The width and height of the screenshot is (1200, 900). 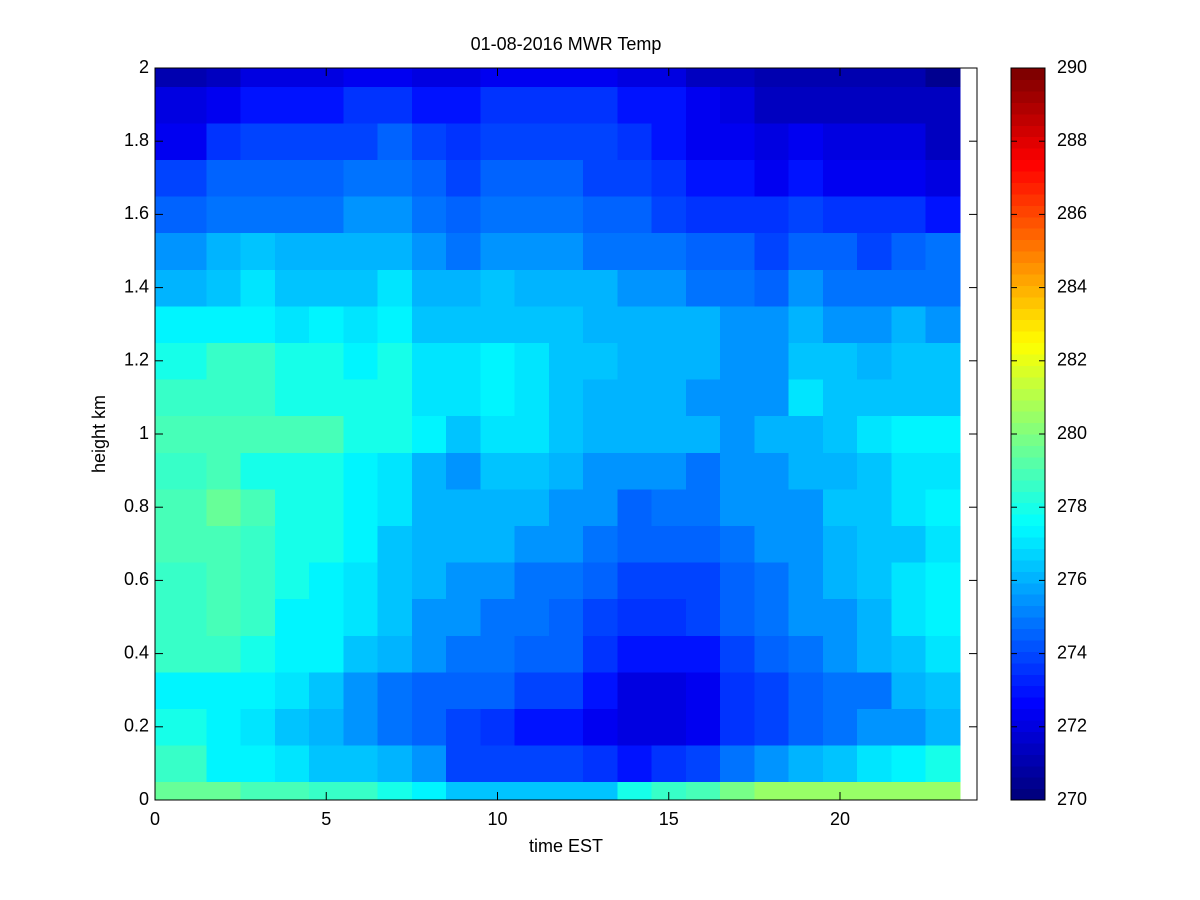 I want to click on y-tick-label: 0, so click(x=144, y=799).